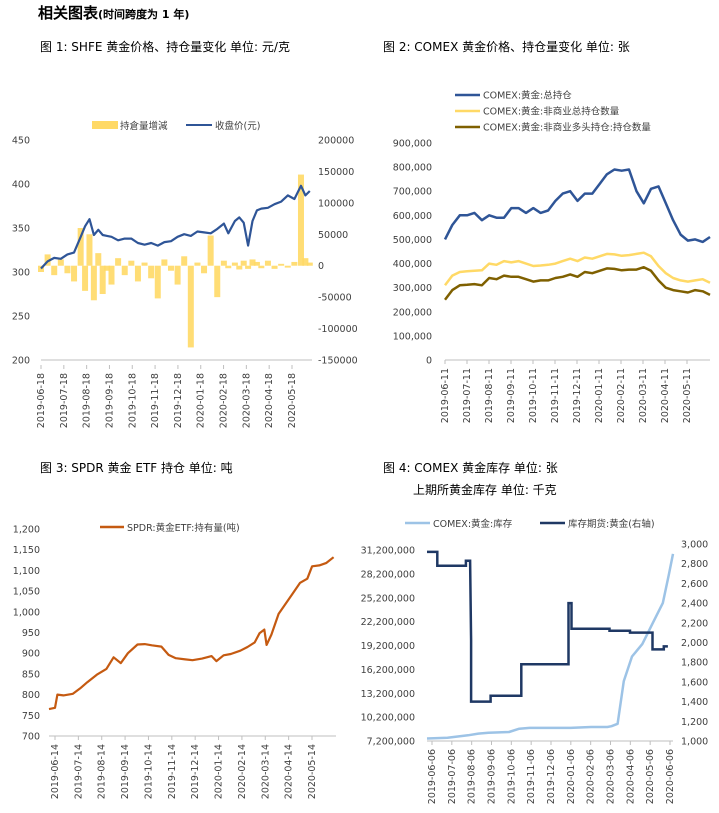  What do you see at coordinates (665, 395) in the screenshot?
I see `c2-x-tick: 2020-04-11` at bounding box center [665, 395].